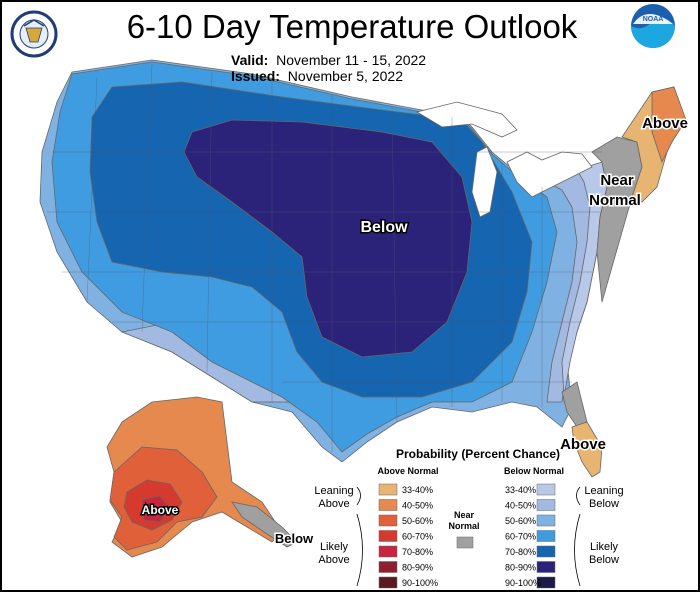  I want to click on valid-row: Valid: November 11 - 15, 2022, so click(328, 60).